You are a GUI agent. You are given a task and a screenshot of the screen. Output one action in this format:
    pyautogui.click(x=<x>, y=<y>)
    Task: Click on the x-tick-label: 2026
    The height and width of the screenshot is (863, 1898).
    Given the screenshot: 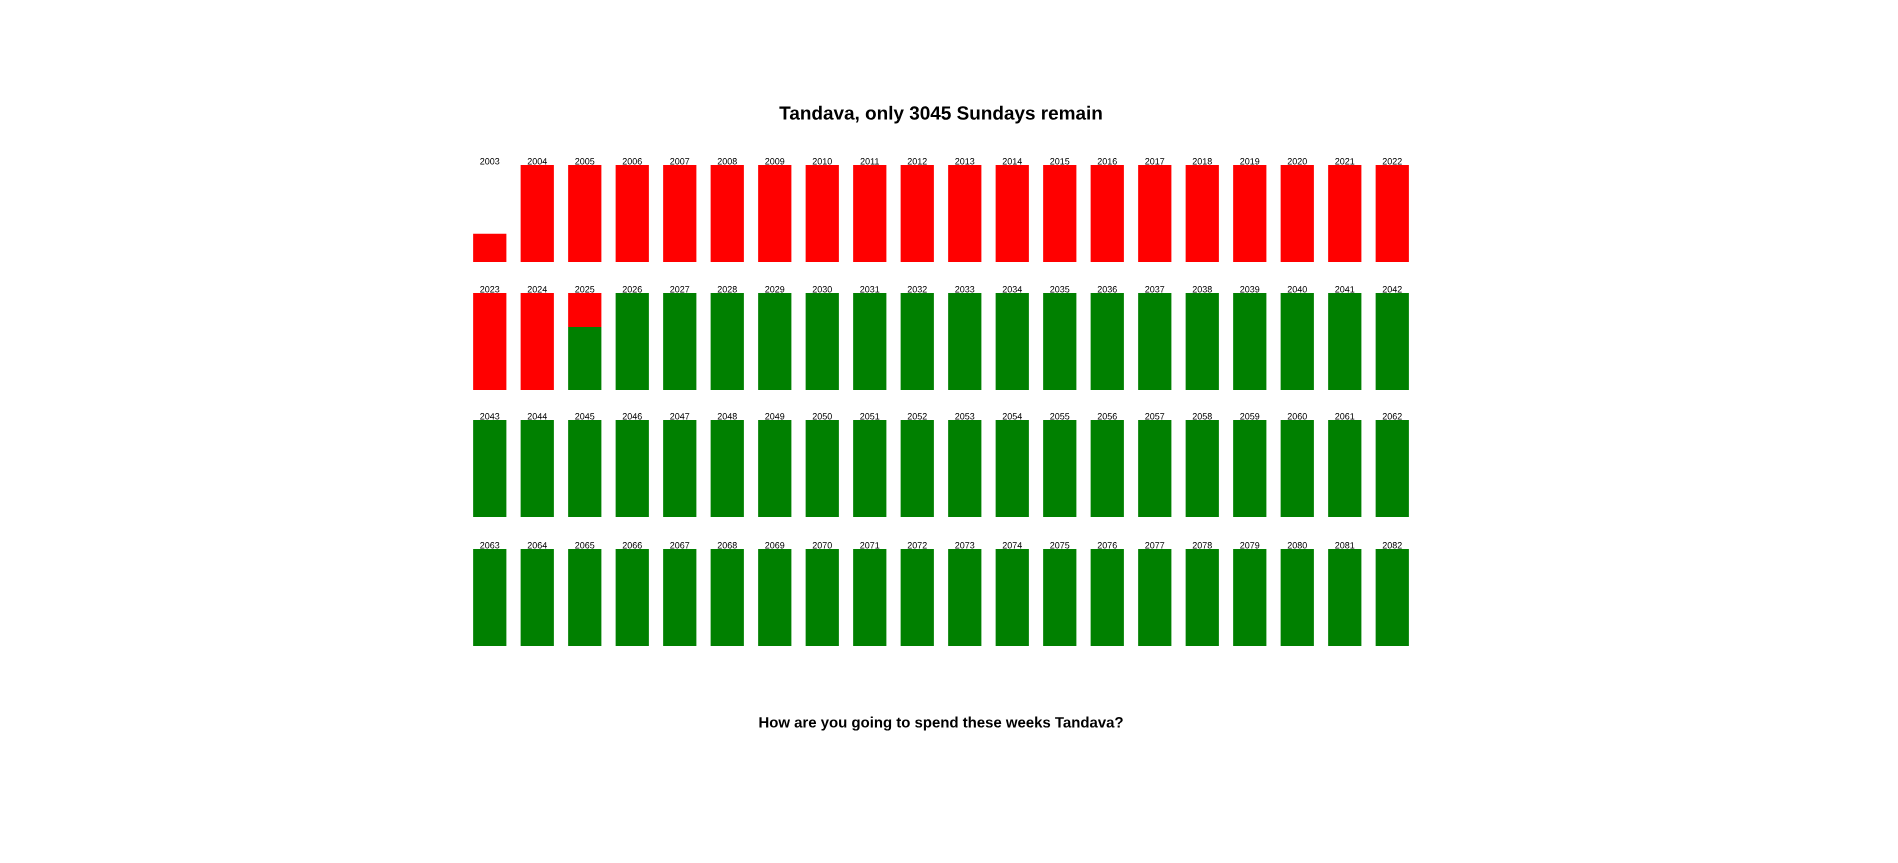 What is the action you would take?
    pyautogui.click(x=632, y=289)
    